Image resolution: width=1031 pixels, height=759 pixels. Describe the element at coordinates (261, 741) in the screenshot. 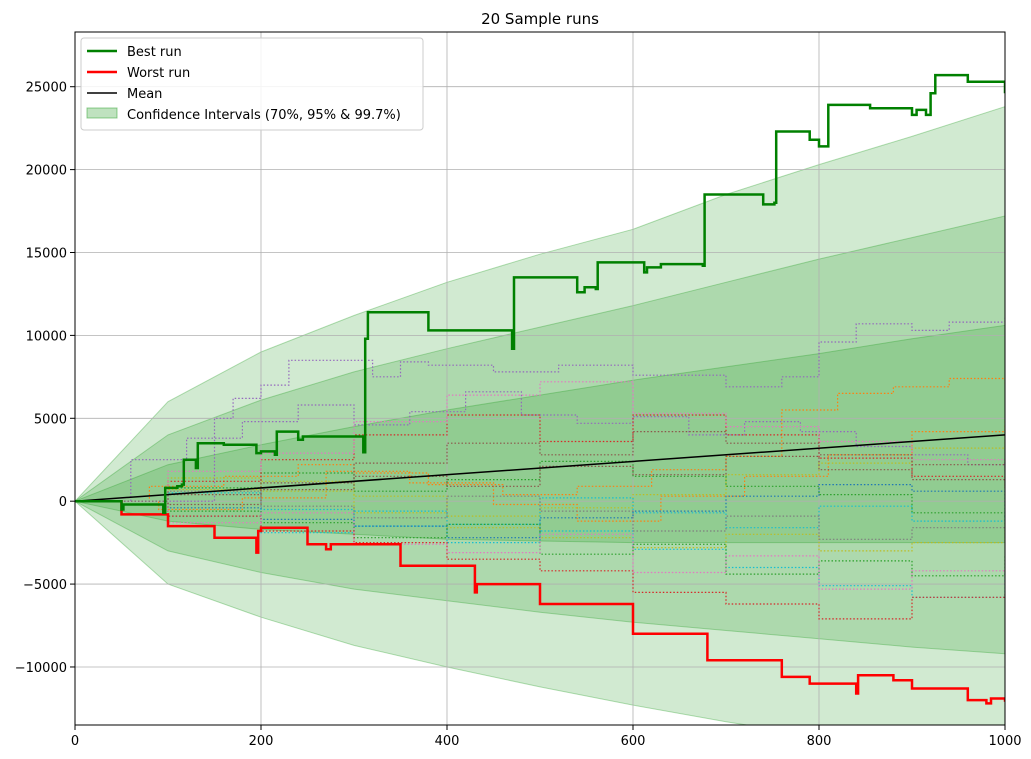

I see `x-tick-label: 200` at that location.